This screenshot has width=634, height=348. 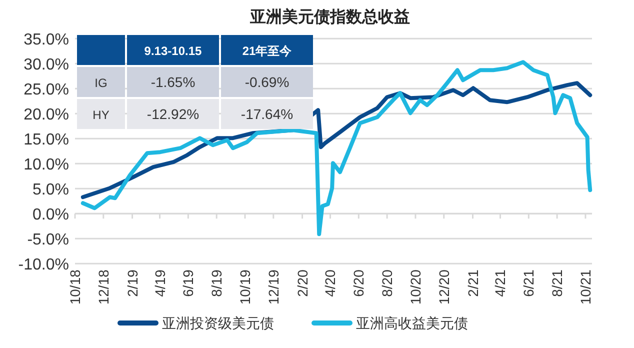 I want to click on x-tick-label: 4/21, so click(x=500, y=283).